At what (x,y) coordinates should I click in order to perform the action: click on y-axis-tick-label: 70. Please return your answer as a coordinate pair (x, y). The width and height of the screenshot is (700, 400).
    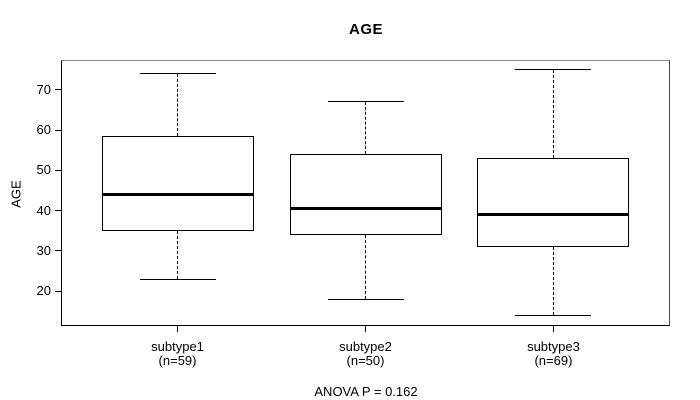
    Looking at the image, I should click on (43, 89).